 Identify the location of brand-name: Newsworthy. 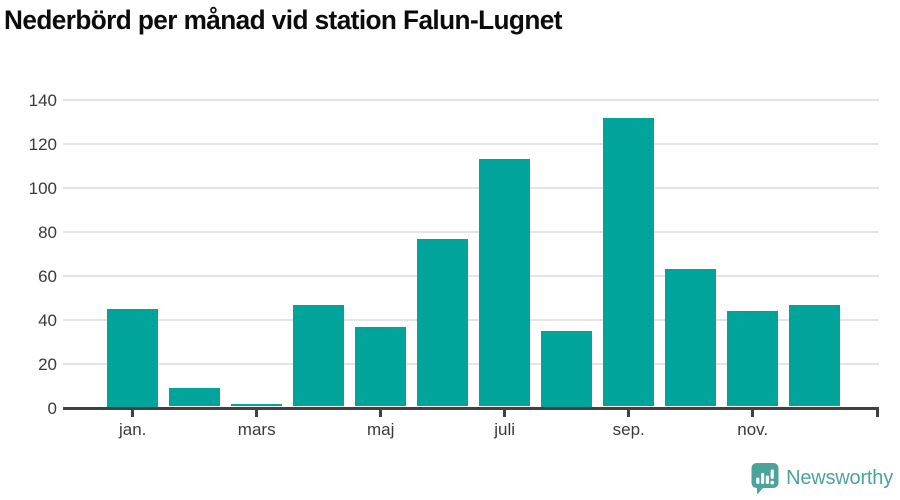
(839, 478).